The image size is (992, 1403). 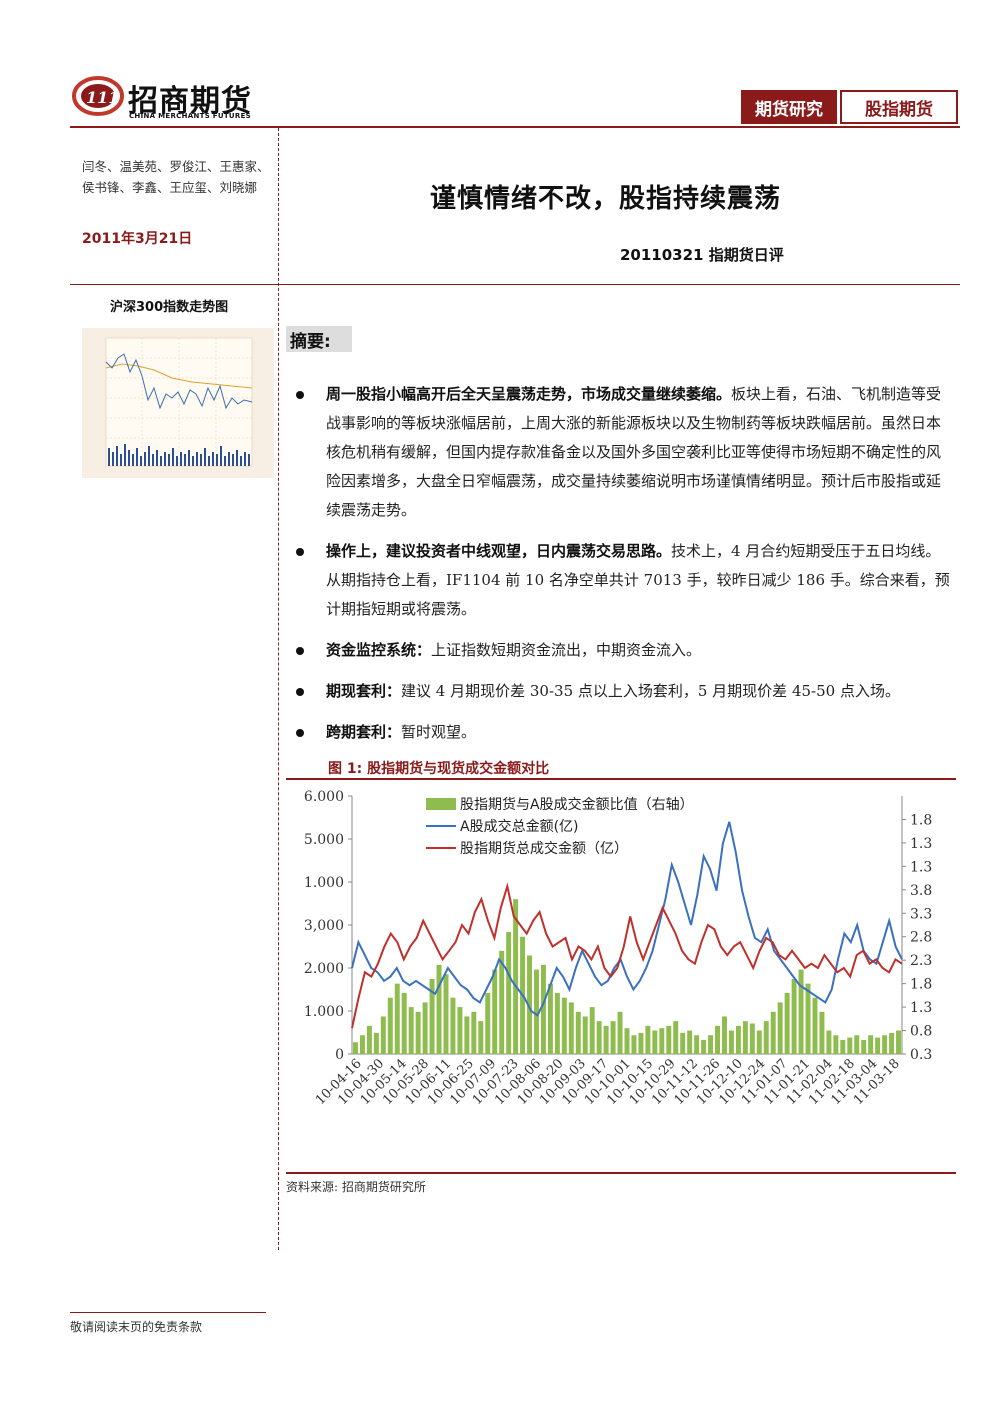 I want to click on report-subtitle: 20110321 指期货日评, so click(x=702, y=255).